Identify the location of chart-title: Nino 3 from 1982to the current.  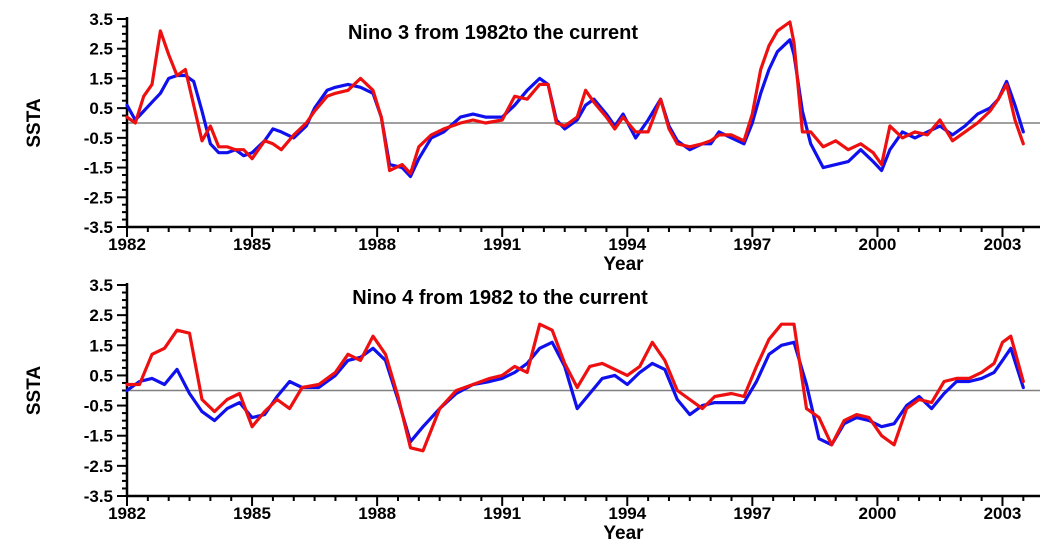
(493, 33).